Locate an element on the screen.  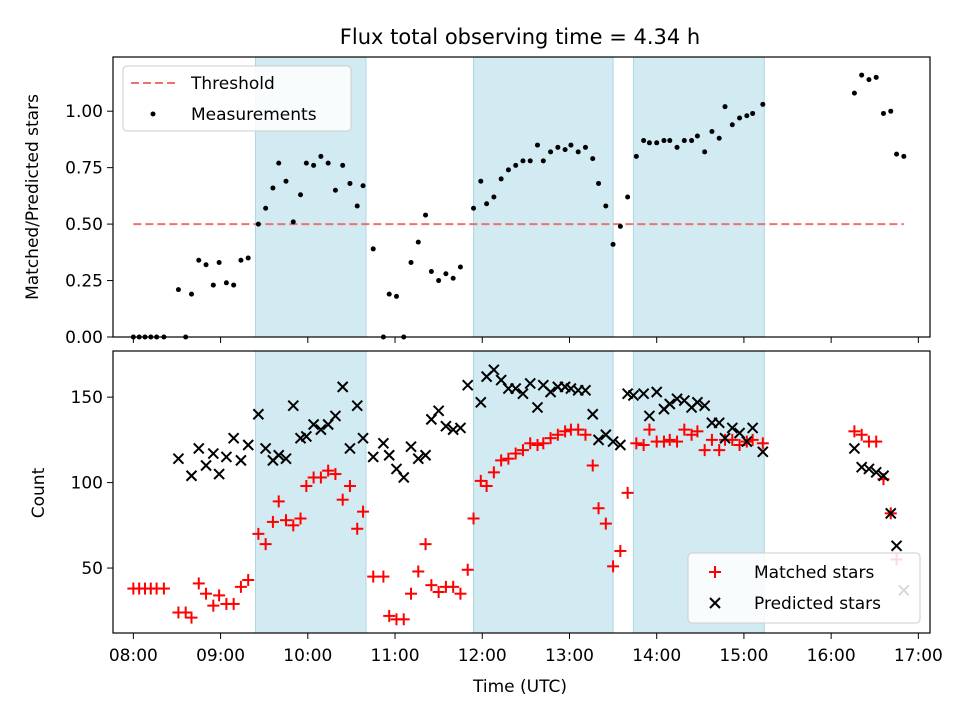
y-tick-label: 150 is located at coordinates (87, 398).